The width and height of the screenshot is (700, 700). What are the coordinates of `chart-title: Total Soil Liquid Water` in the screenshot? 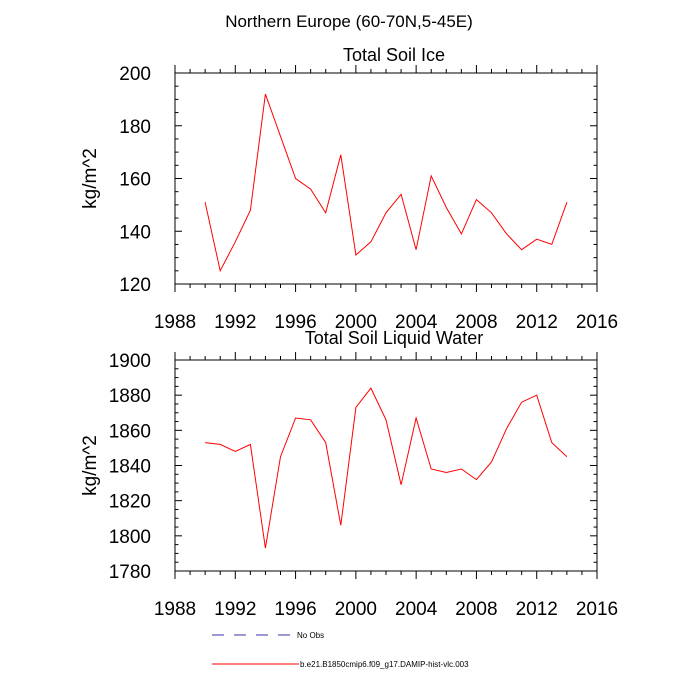 It's located at (394, 338).